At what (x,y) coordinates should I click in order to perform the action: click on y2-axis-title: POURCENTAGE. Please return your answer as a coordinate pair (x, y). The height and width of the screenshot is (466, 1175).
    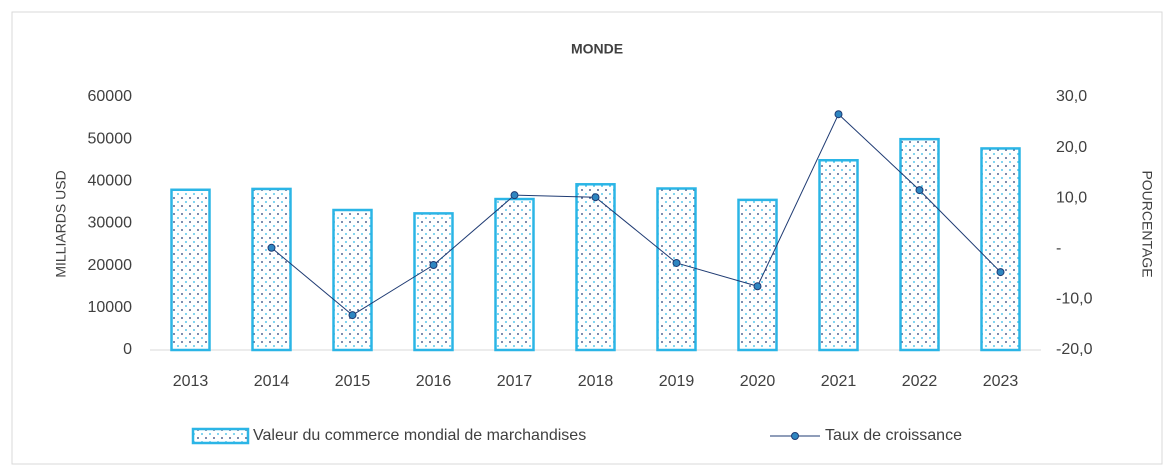
    Looking at the image, I should click on (1147, 223).